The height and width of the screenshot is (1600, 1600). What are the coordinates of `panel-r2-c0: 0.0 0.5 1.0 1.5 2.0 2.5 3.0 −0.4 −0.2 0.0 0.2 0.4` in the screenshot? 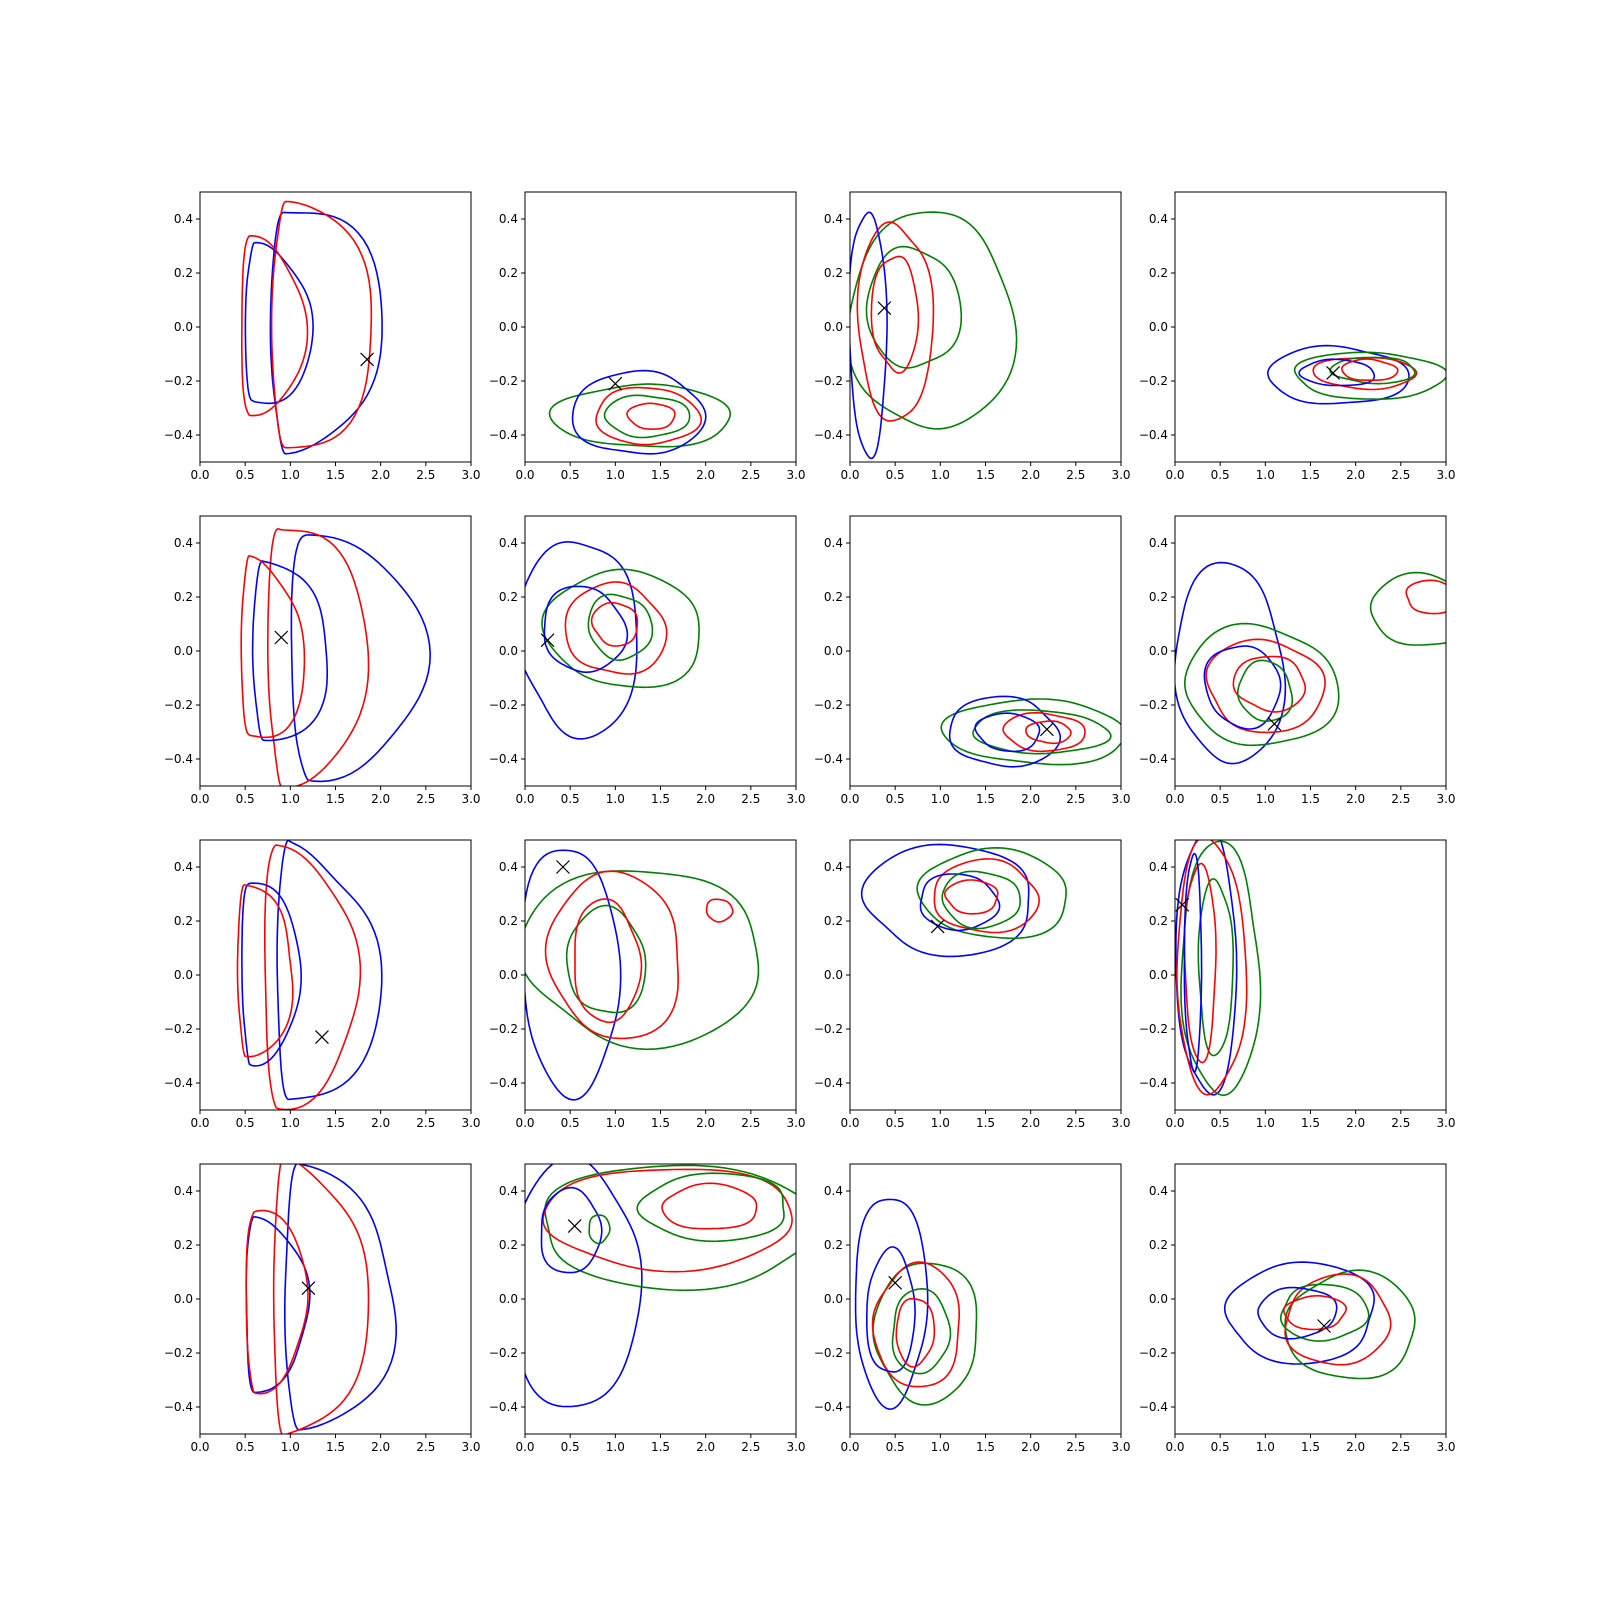 It's located at (322, 984).